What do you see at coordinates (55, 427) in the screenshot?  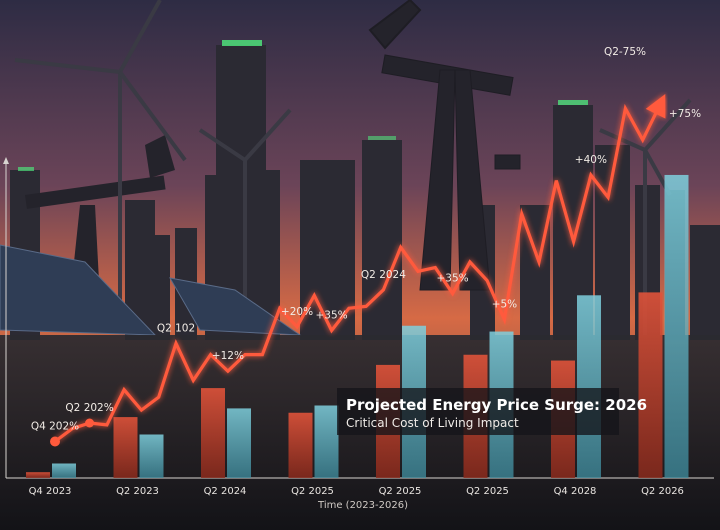 I see `line-annotation: Q4 202%` at bounding box center [55, 427].